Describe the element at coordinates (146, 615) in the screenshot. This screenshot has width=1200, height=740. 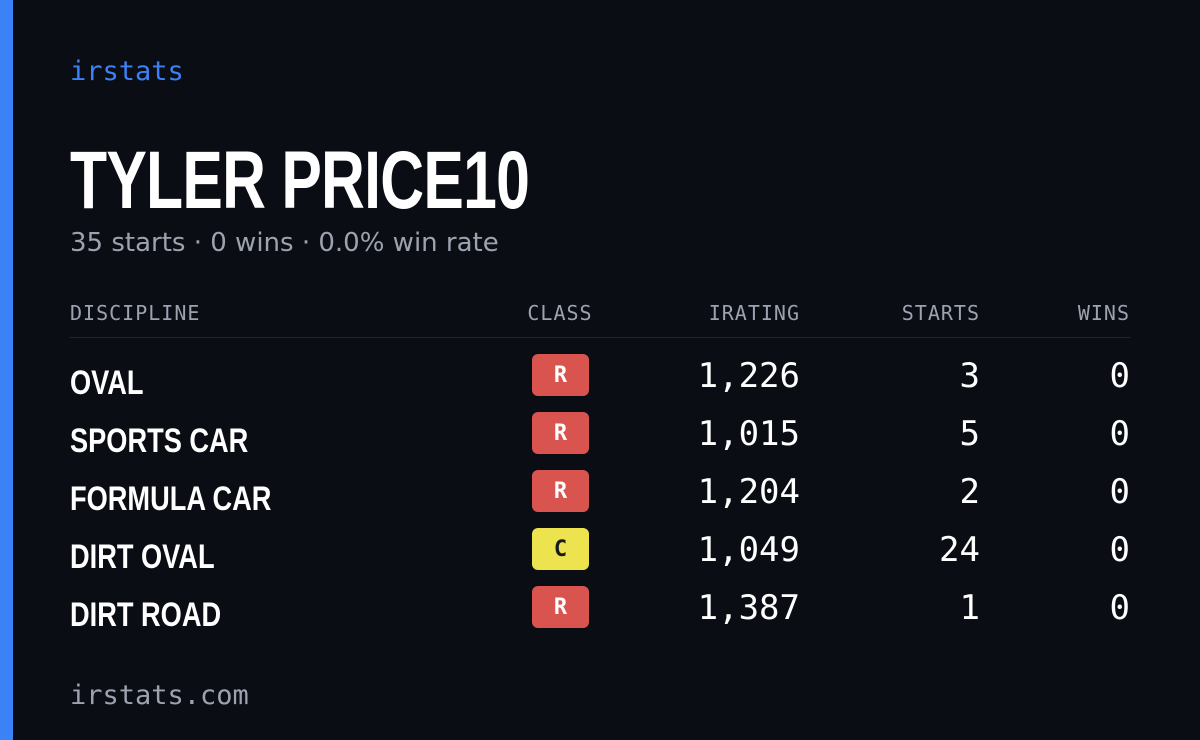
I see `discipline: DIRT ROAD` at that location.